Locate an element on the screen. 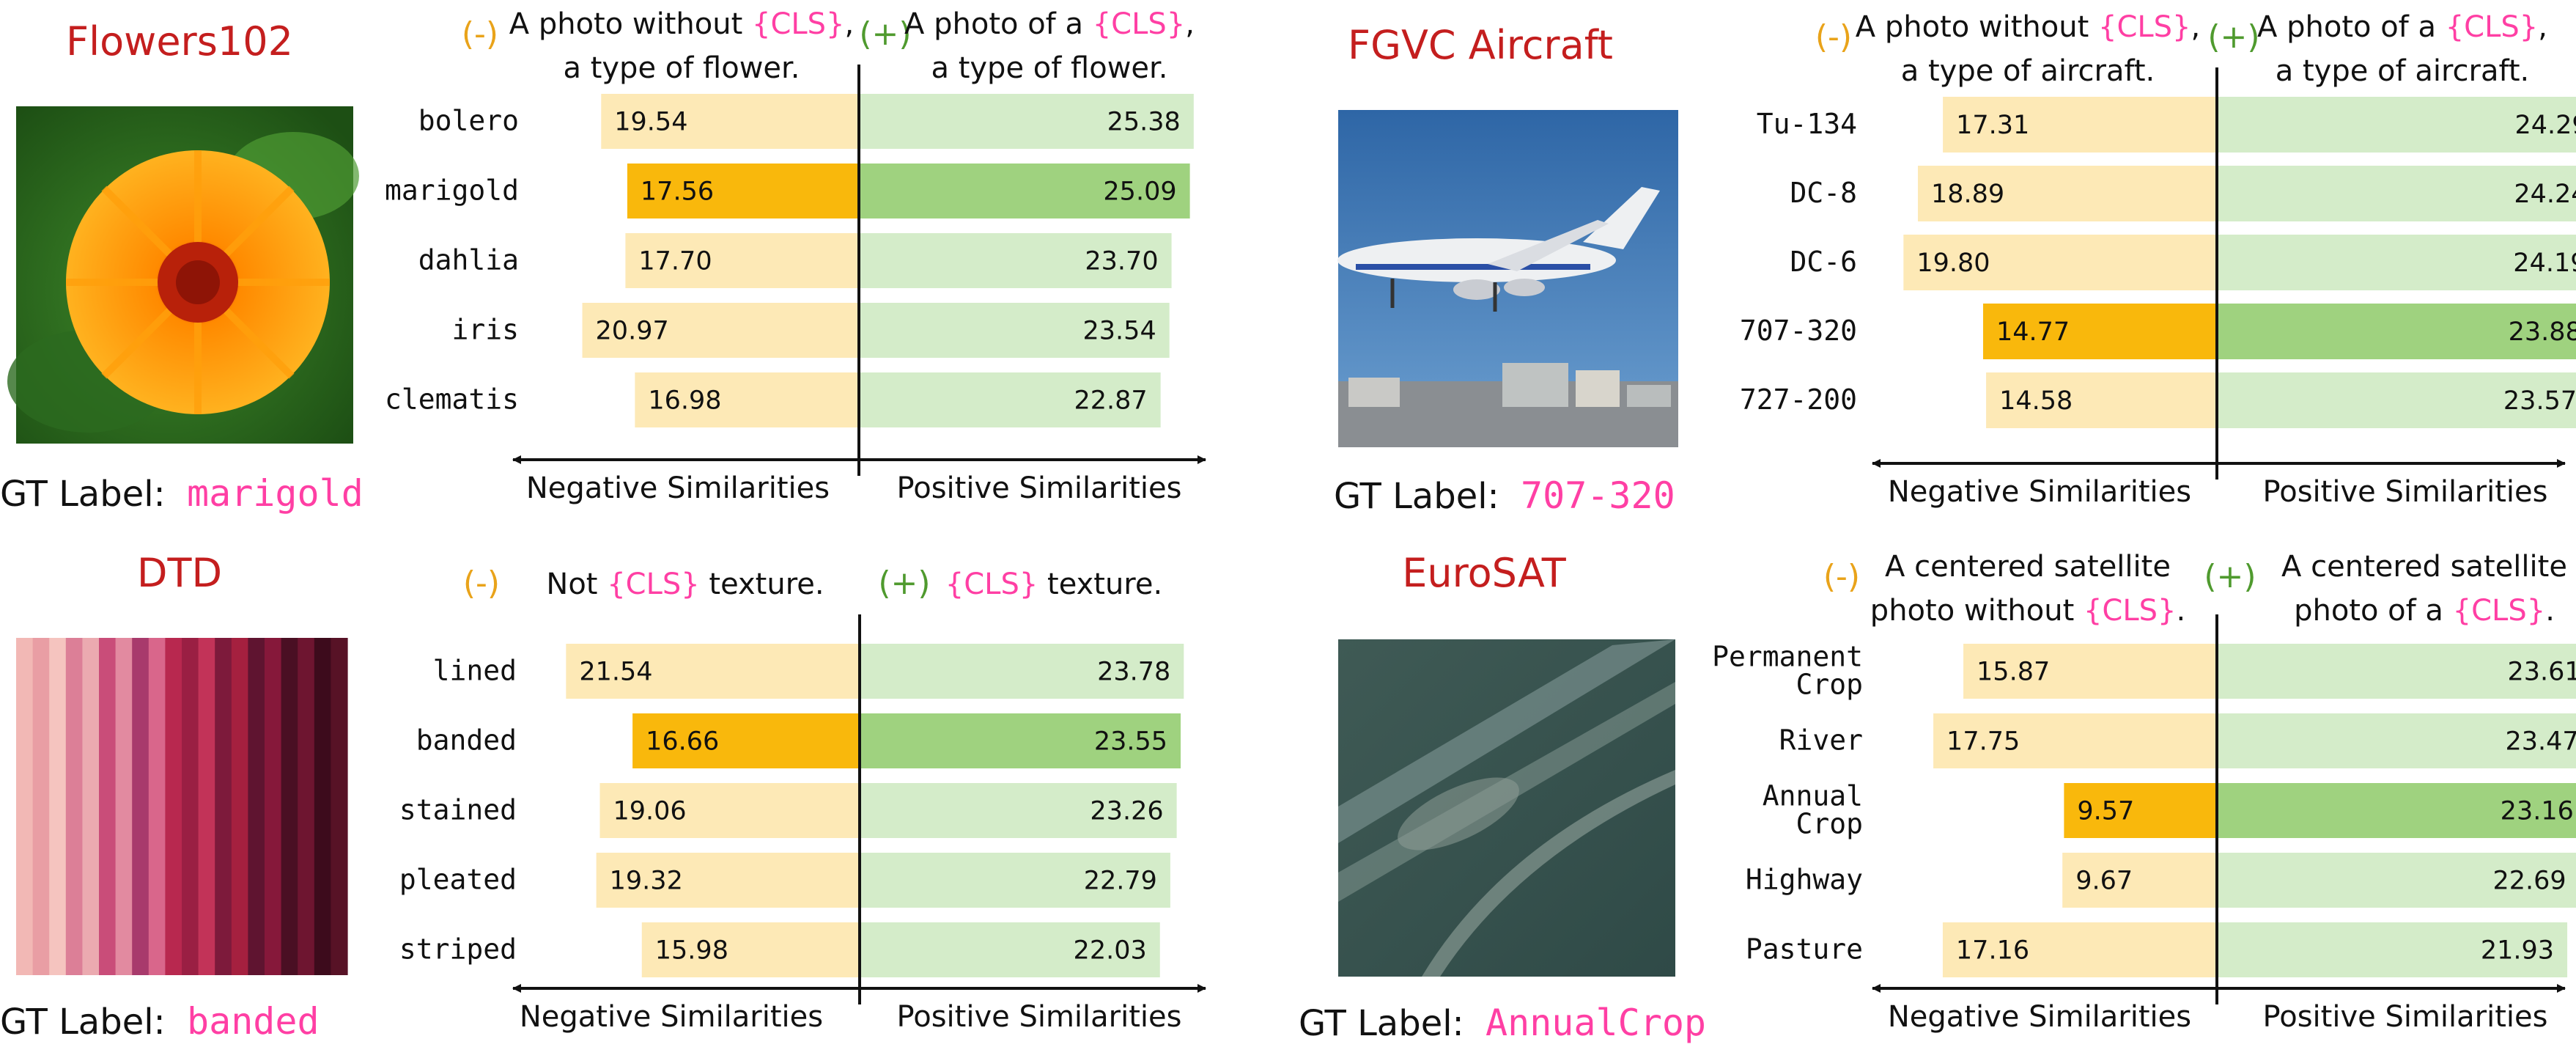 This screenshot has width=2576, height=1047. category-label: Annual Crop is located at coordinates (1813, 810).